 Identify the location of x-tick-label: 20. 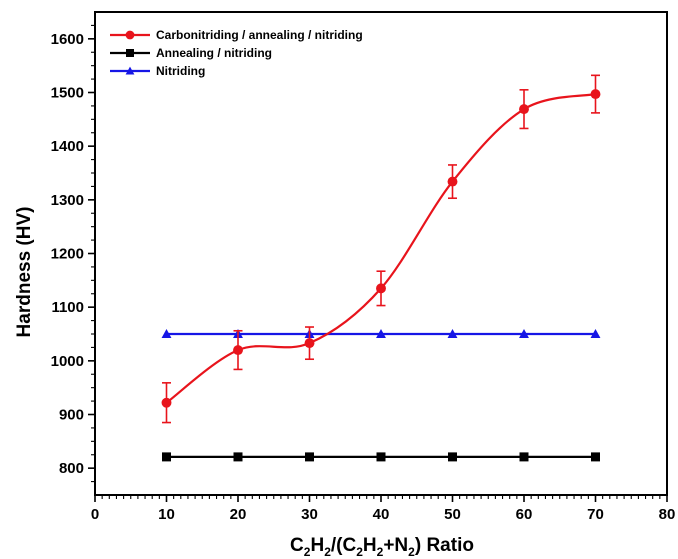
(238, 514).